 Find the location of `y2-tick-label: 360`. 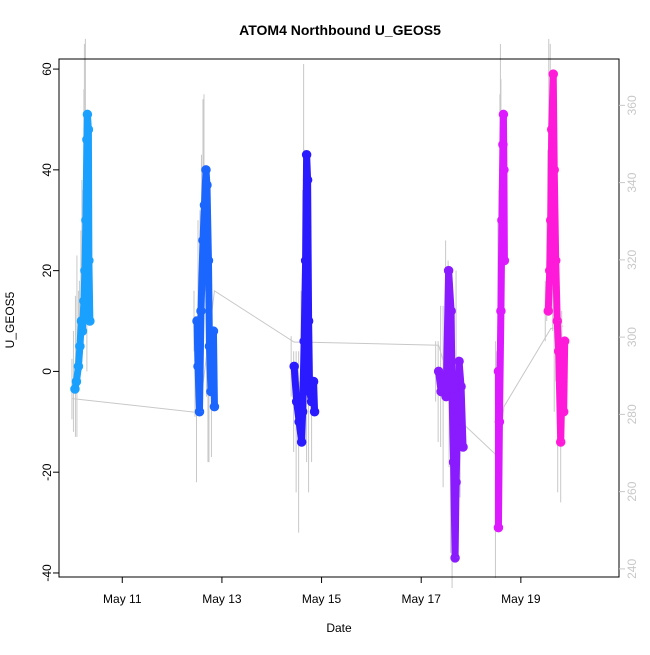

y2-tick-label: 360 is located at coordinates (632, 105).